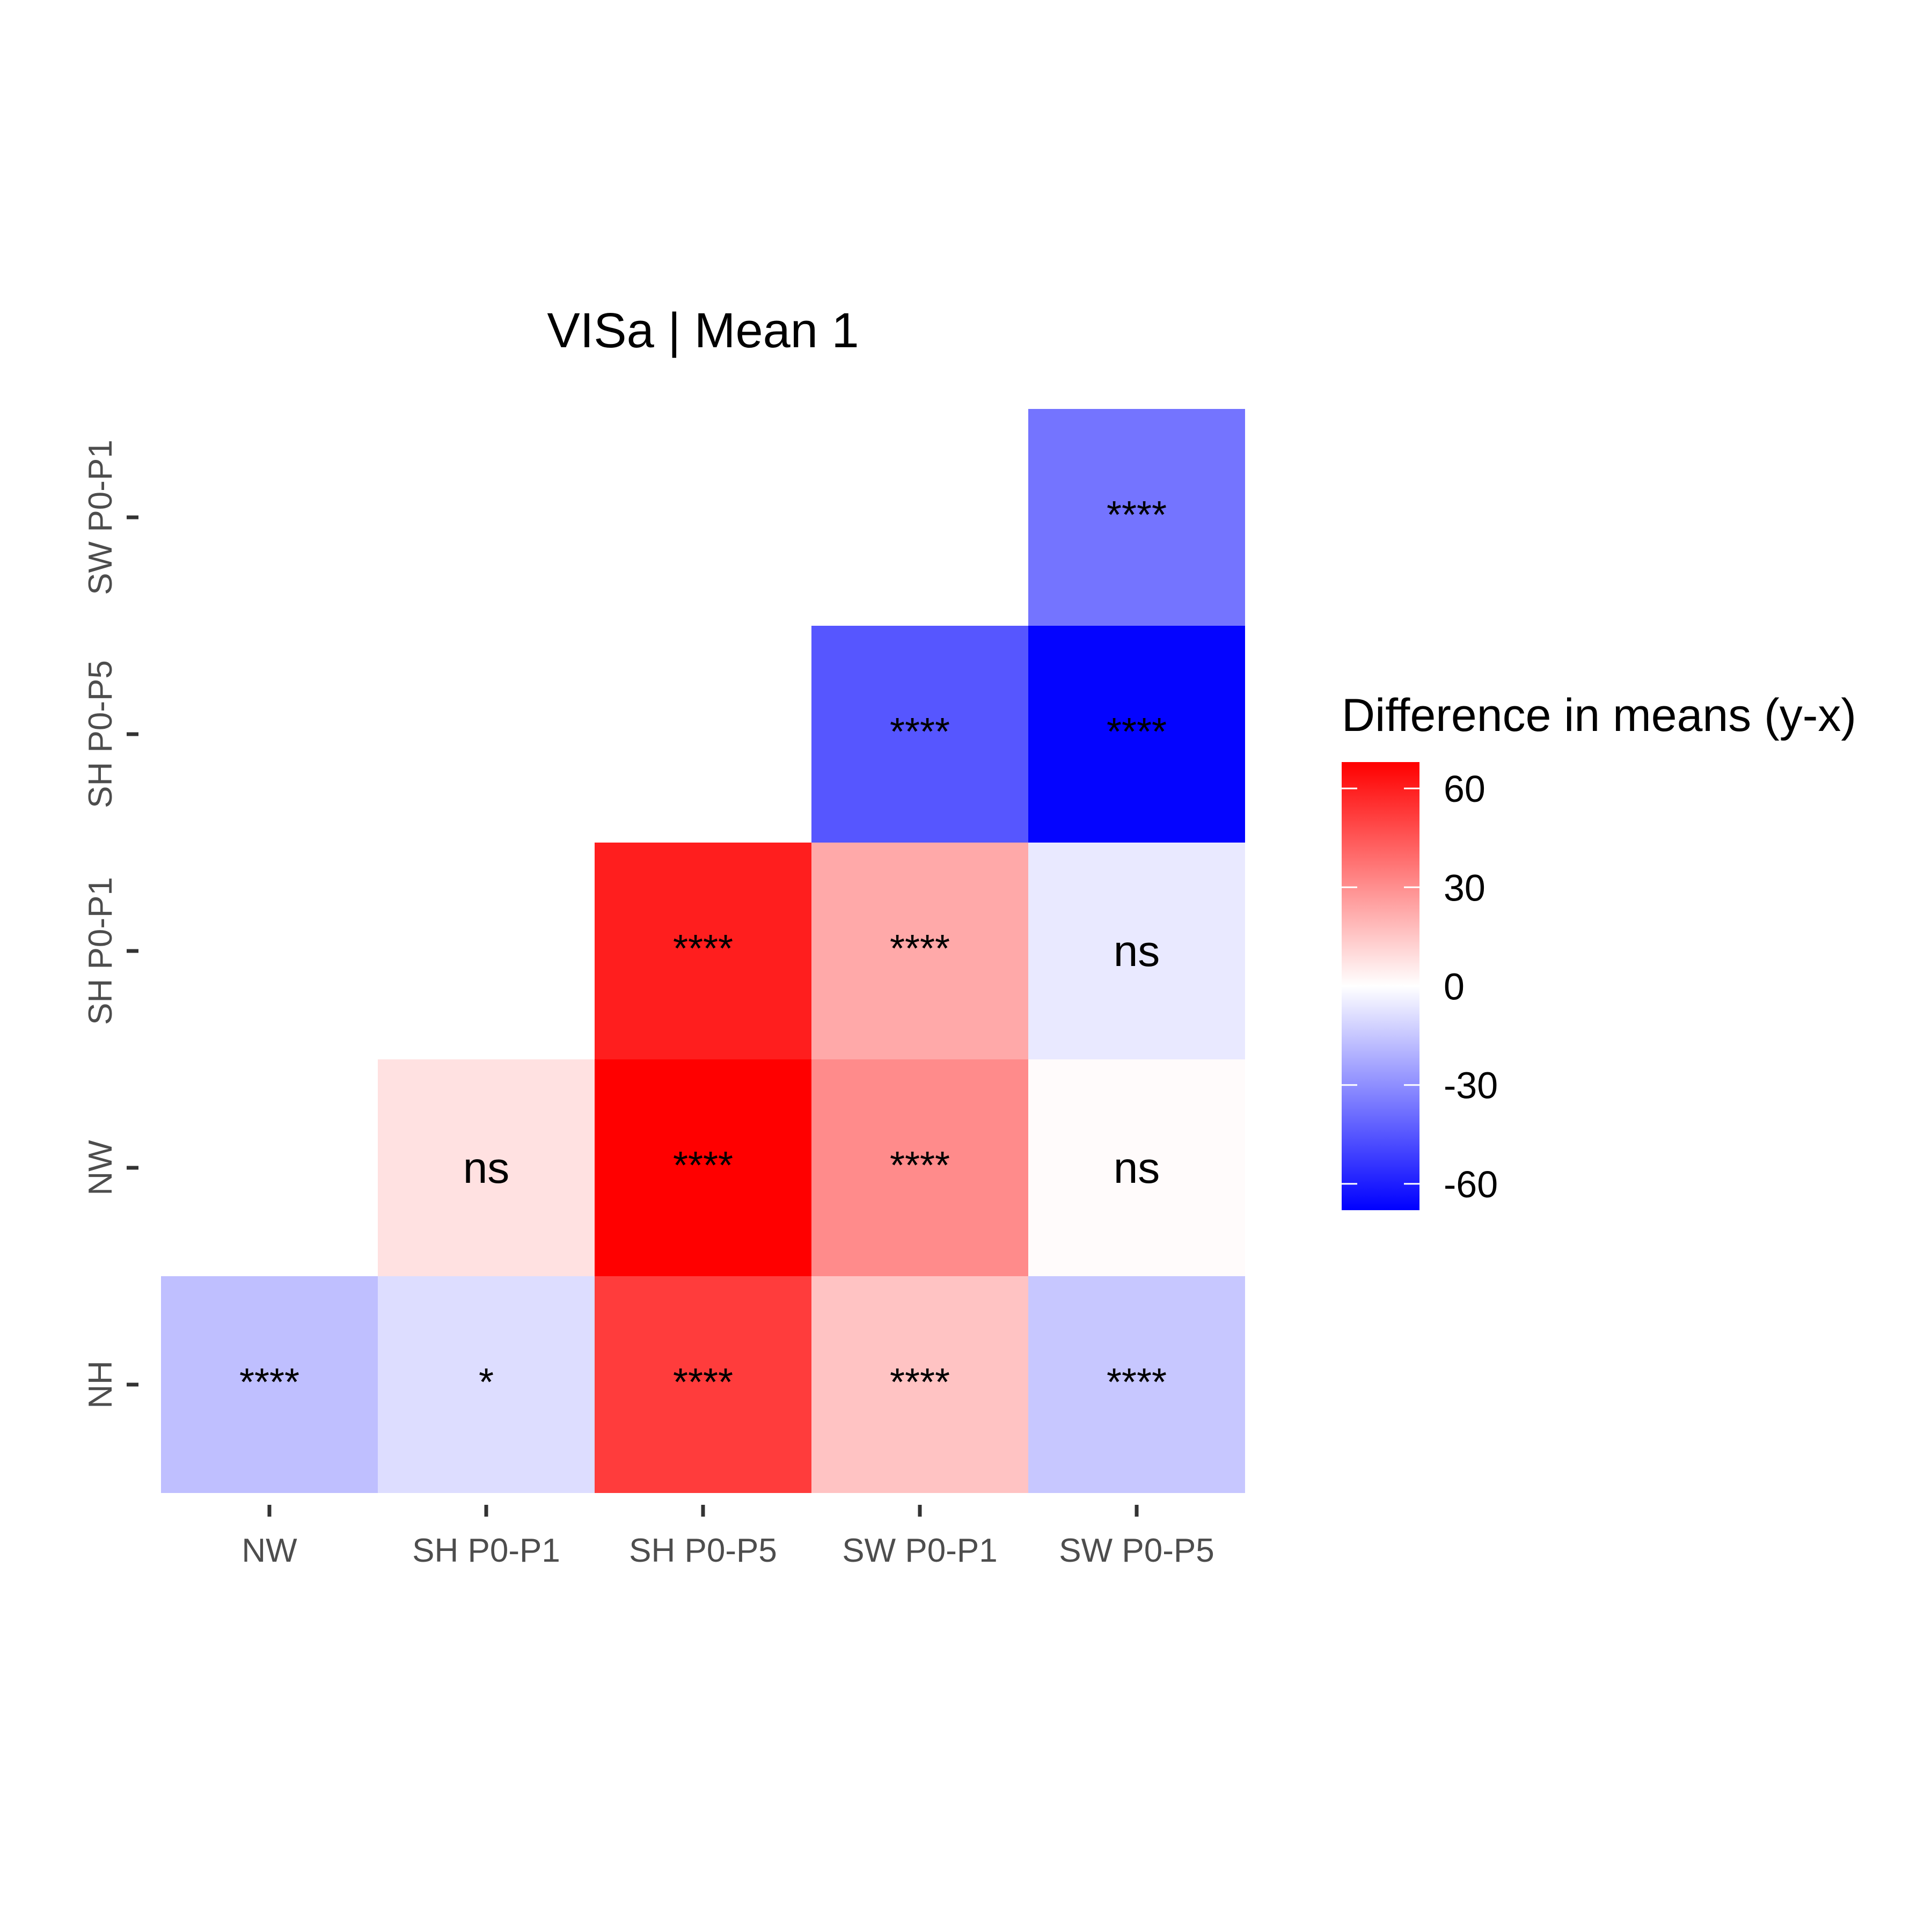 This screenshot has width=1932, height=1932. I want to click on legend-tick-label: -30, so click(1471, 1086).